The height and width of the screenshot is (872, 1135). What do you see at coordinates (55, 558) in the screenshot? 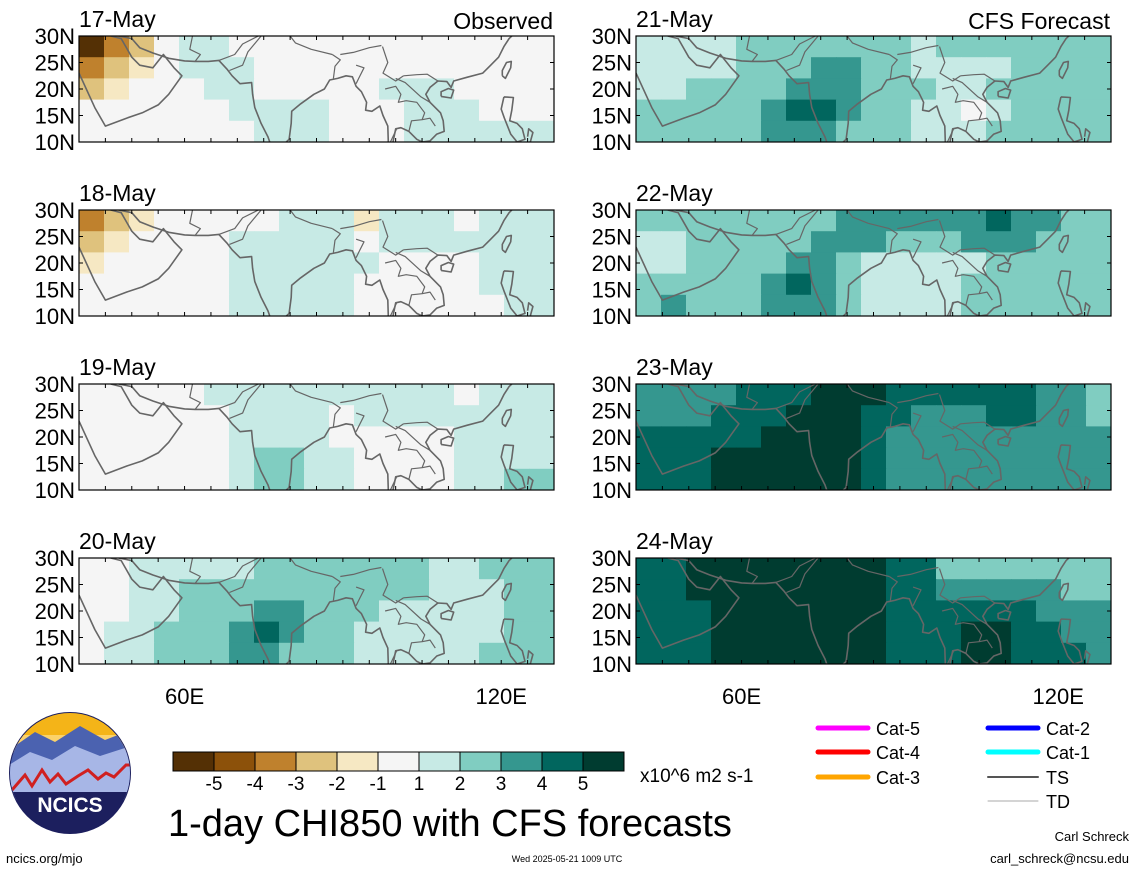
I see `y-tick-label: 30N` at bounding box center [55, 558].